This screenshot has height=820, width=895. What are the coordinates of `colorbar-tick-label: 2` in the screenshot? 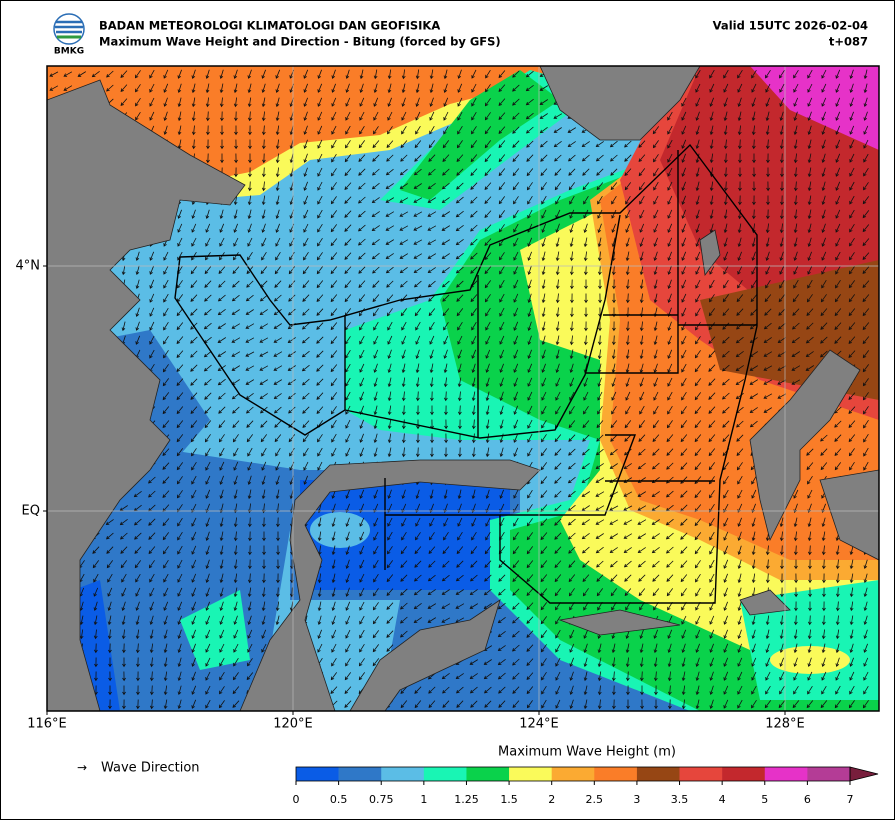 It's located at (551, 799).